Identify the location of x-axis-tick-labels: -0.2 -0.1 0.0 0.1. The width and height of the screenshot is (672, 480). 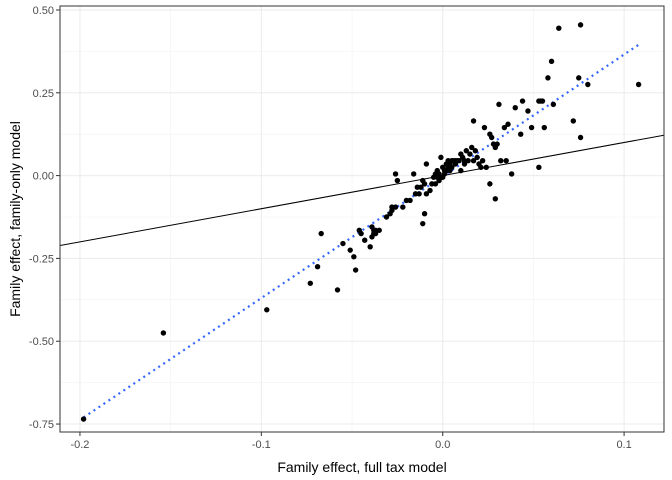
(350, 445).